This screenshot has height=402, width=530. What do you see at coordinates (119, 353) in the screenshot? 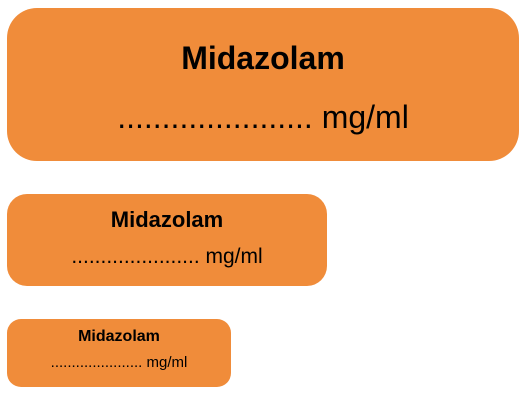
I see `drug-label-small: Midazolam ...................... mg/ml` at bounding box center [119, 353].